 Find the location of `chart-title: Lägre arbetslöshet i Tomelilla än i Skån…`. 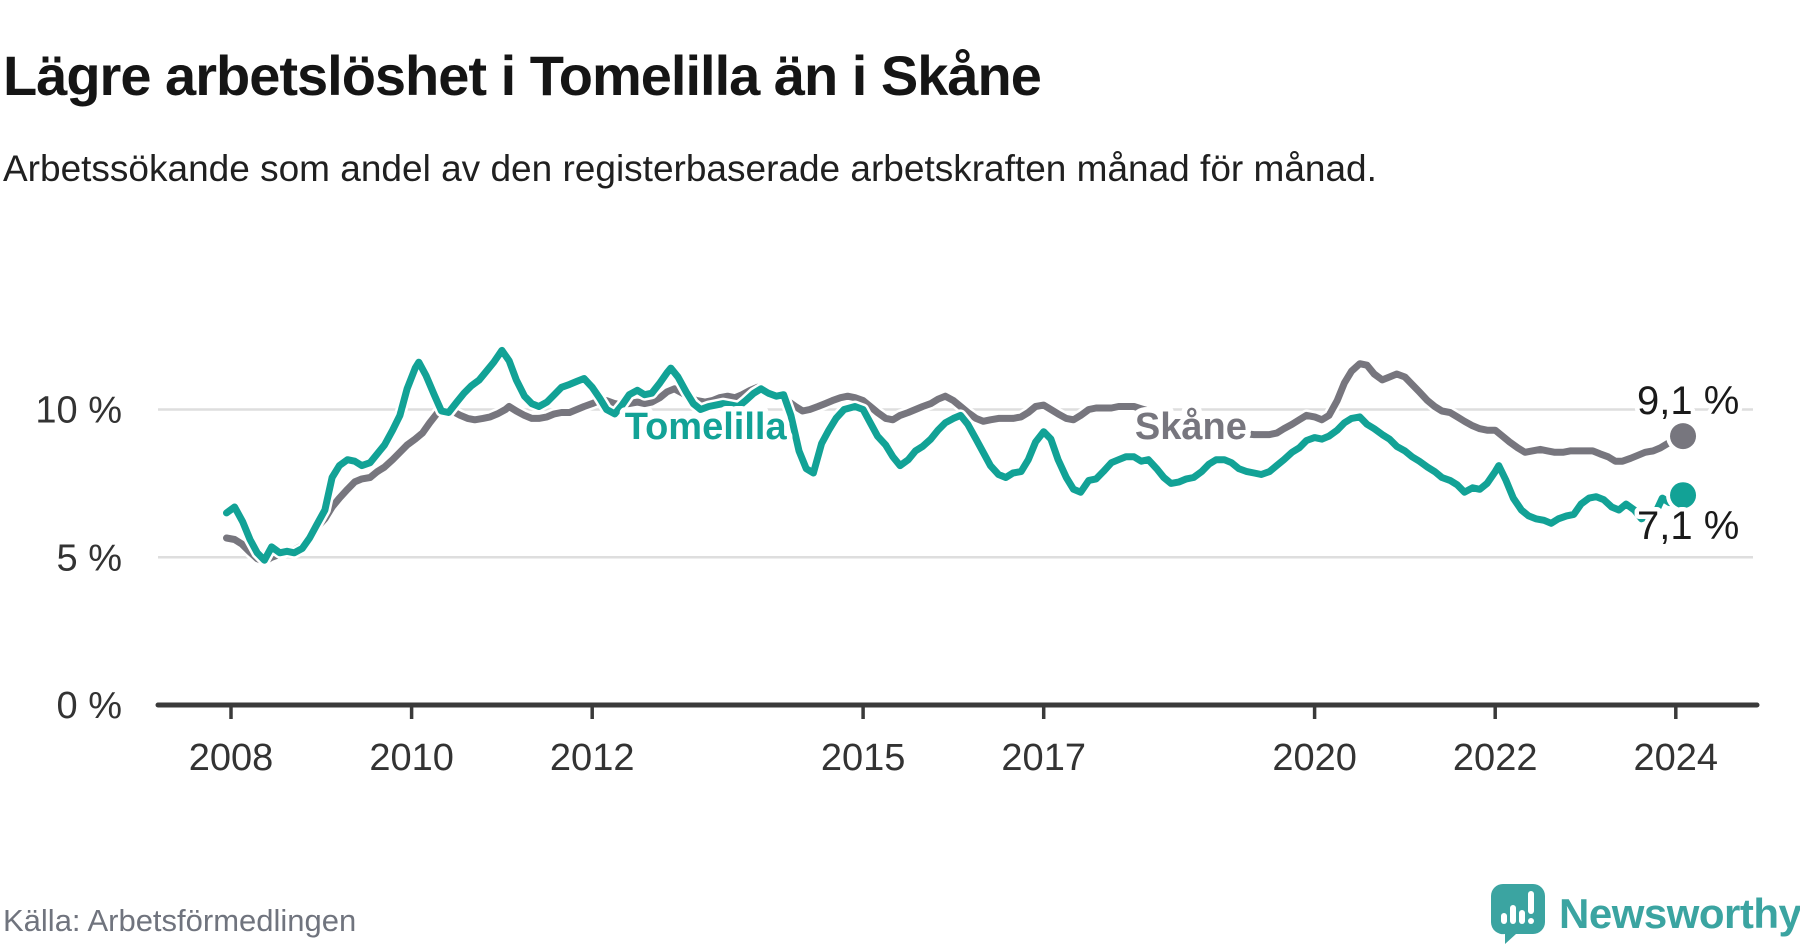

chart-title: Lägre arbetslöshet i Tomelilla än i Skån… is located at coordinates (522, 75).